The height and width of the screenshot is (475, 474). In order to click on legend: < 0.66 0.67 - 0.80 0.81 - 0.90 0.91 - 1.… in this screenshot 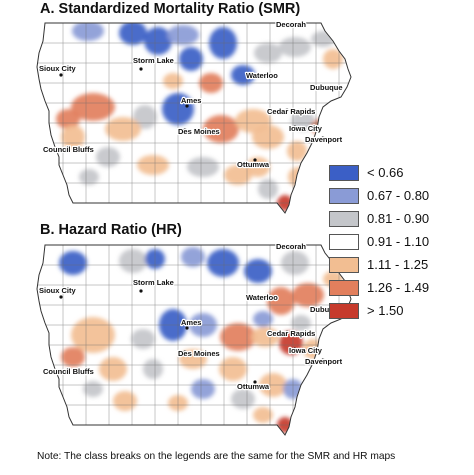, I will do `click(401, 243)`.